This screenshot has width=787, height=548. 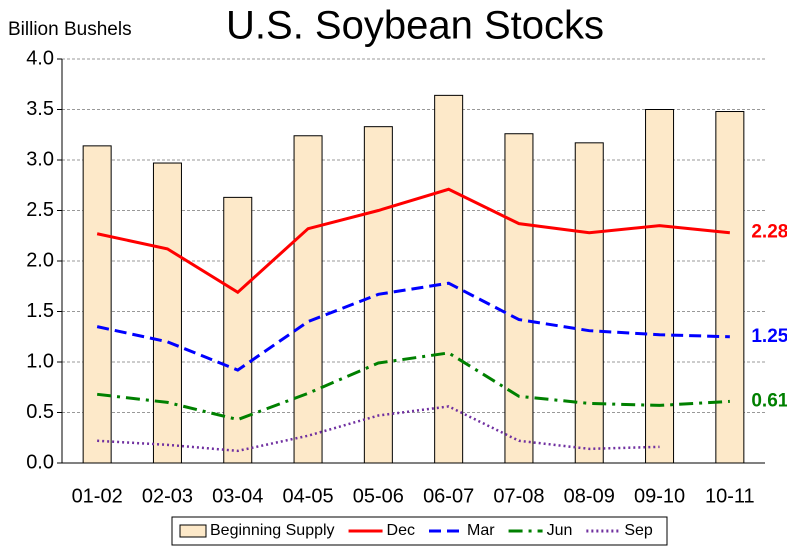 What do you see at coordinates (769, 232) in the screenshot?
I see `data-label: 2.28` at bounding box center [769, 232].